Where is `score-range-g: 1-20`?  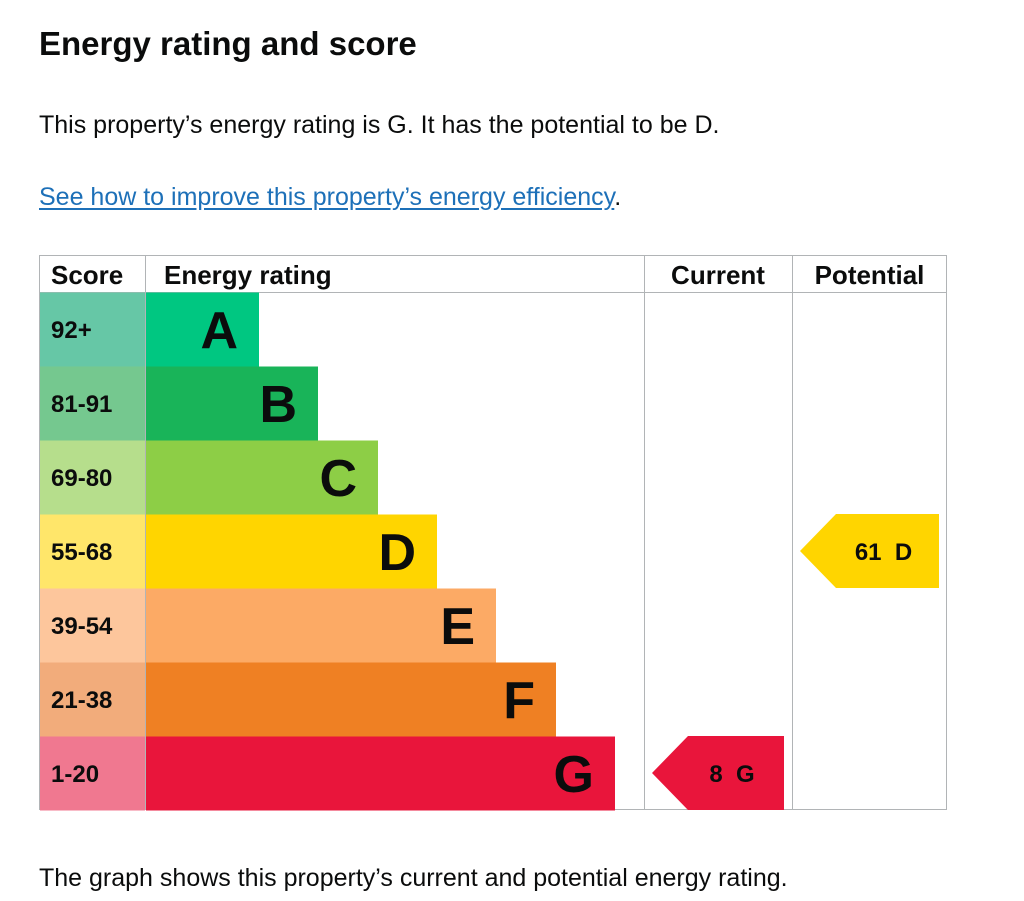
score-range-g: 1-20 is located at coordinates (75, 774).